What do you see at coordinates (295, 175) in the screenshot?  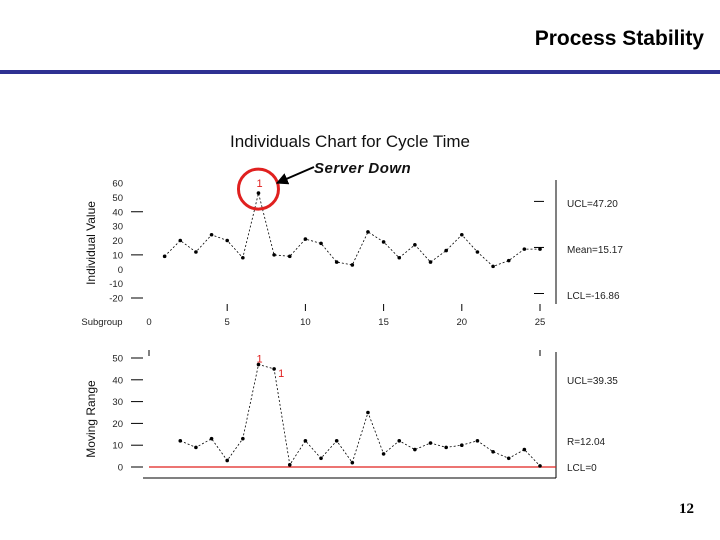 I see `annotation-arrow` at bounding box center [295, 175].